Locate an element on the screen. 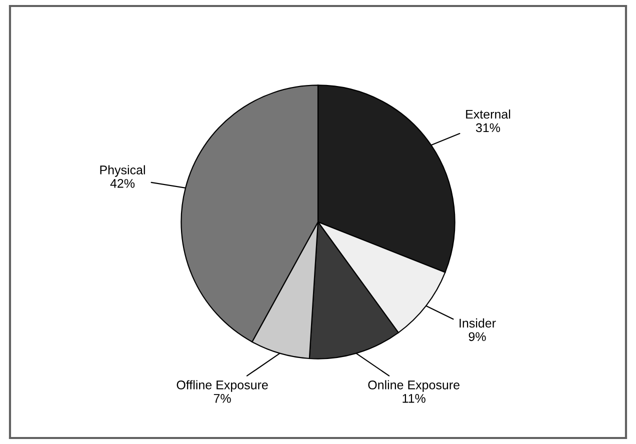  slice-label: External is located at coordinates (488, 114).